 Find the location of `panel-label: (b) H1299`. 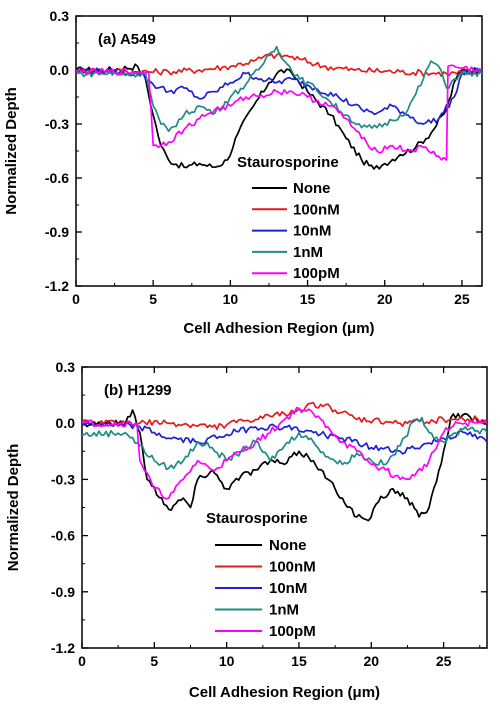

panel-label: (b) H1299 is located at coordinates (138, 390).